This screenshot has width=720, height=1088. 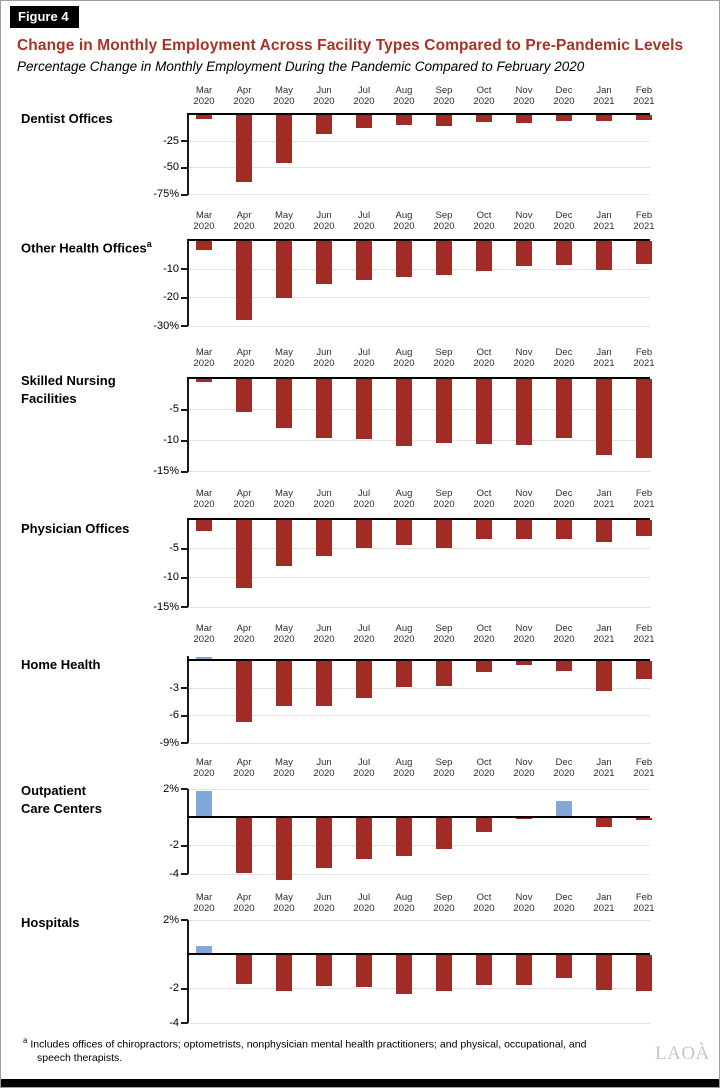 What do you see at coordinates (174, 687) in the screenshot?
I see `y-tick-label: -3` at bounding box center [174, 687].